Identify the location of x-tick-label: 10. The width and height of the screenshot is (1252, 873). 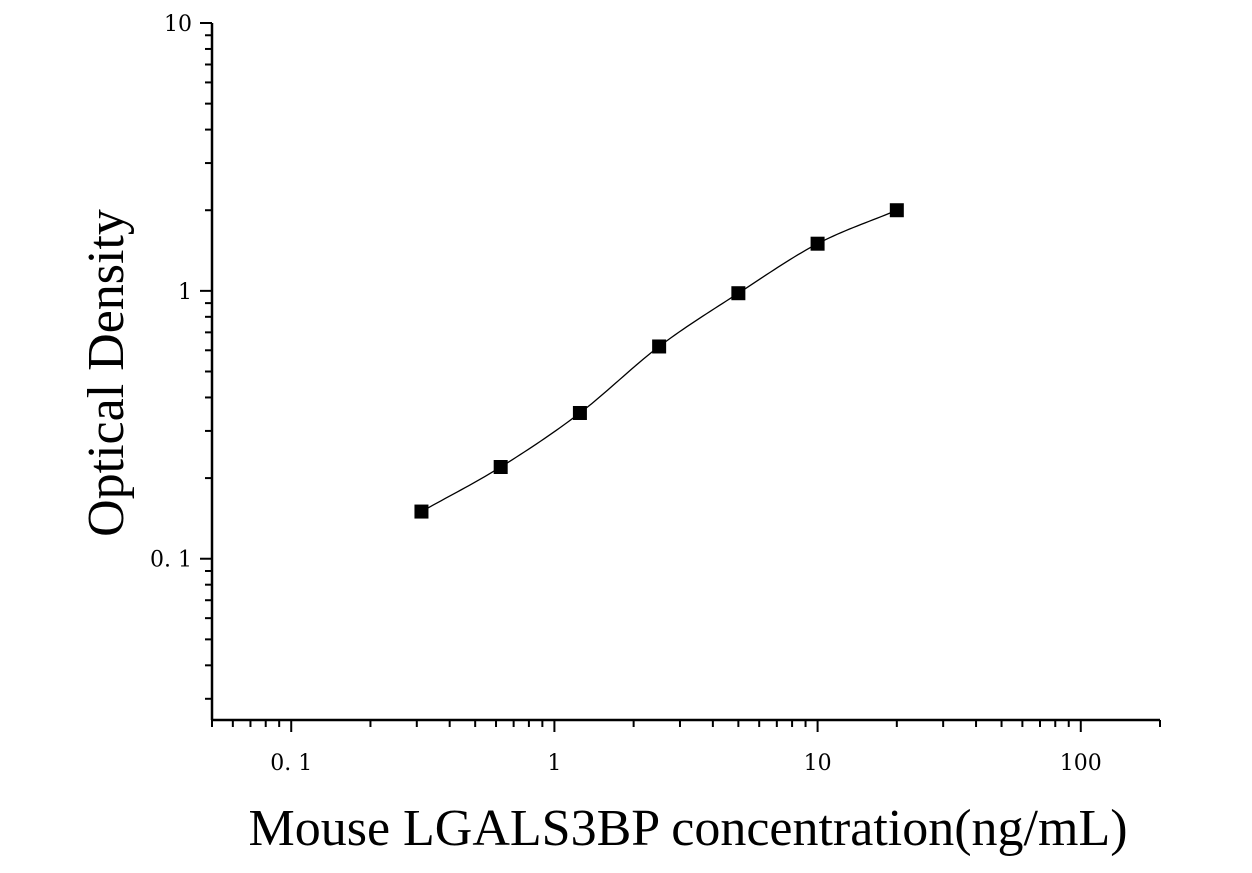
(818, 763).